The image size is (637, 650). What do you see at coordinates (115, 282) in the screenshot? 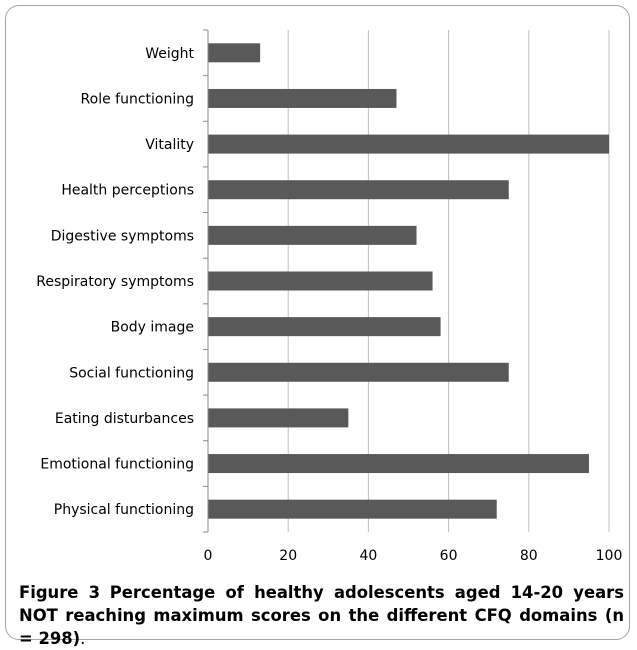
I see `category-label: Respiratory symptoms` at bounding box center [115, 282].